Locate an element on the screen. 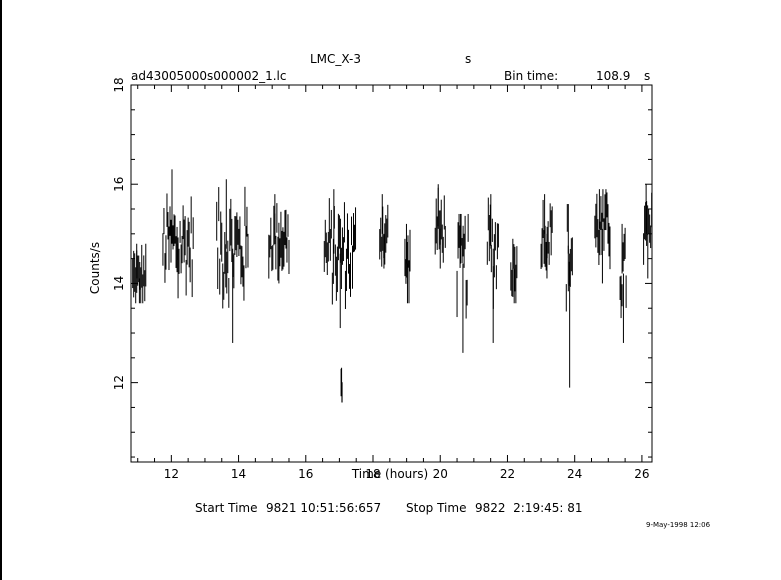 This screenshot has height=580, width=781. window-left-edge is located at coordinates (1, 290).